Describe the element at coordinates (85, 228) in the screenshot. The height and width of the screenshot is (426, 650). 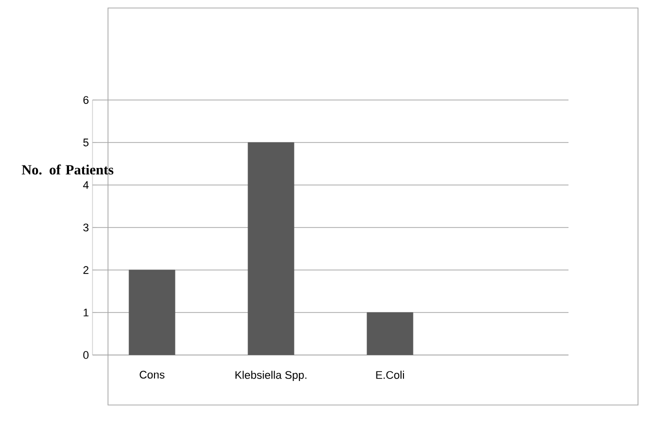
I see `y-tick-label: 3` at that location.